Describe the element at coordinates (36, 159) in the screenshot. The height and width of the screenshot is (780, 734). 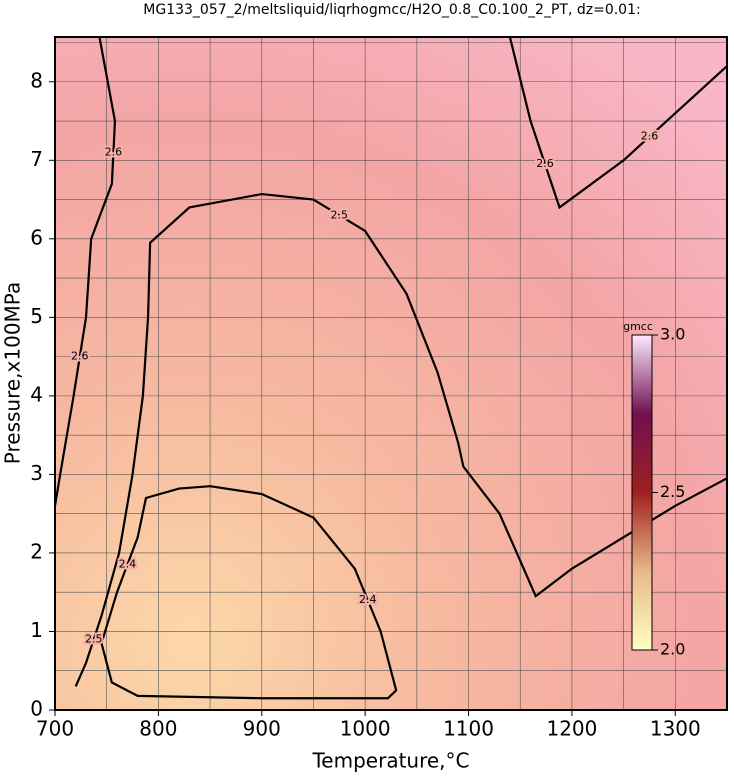
I see `y-tick-label: 7` at that location.